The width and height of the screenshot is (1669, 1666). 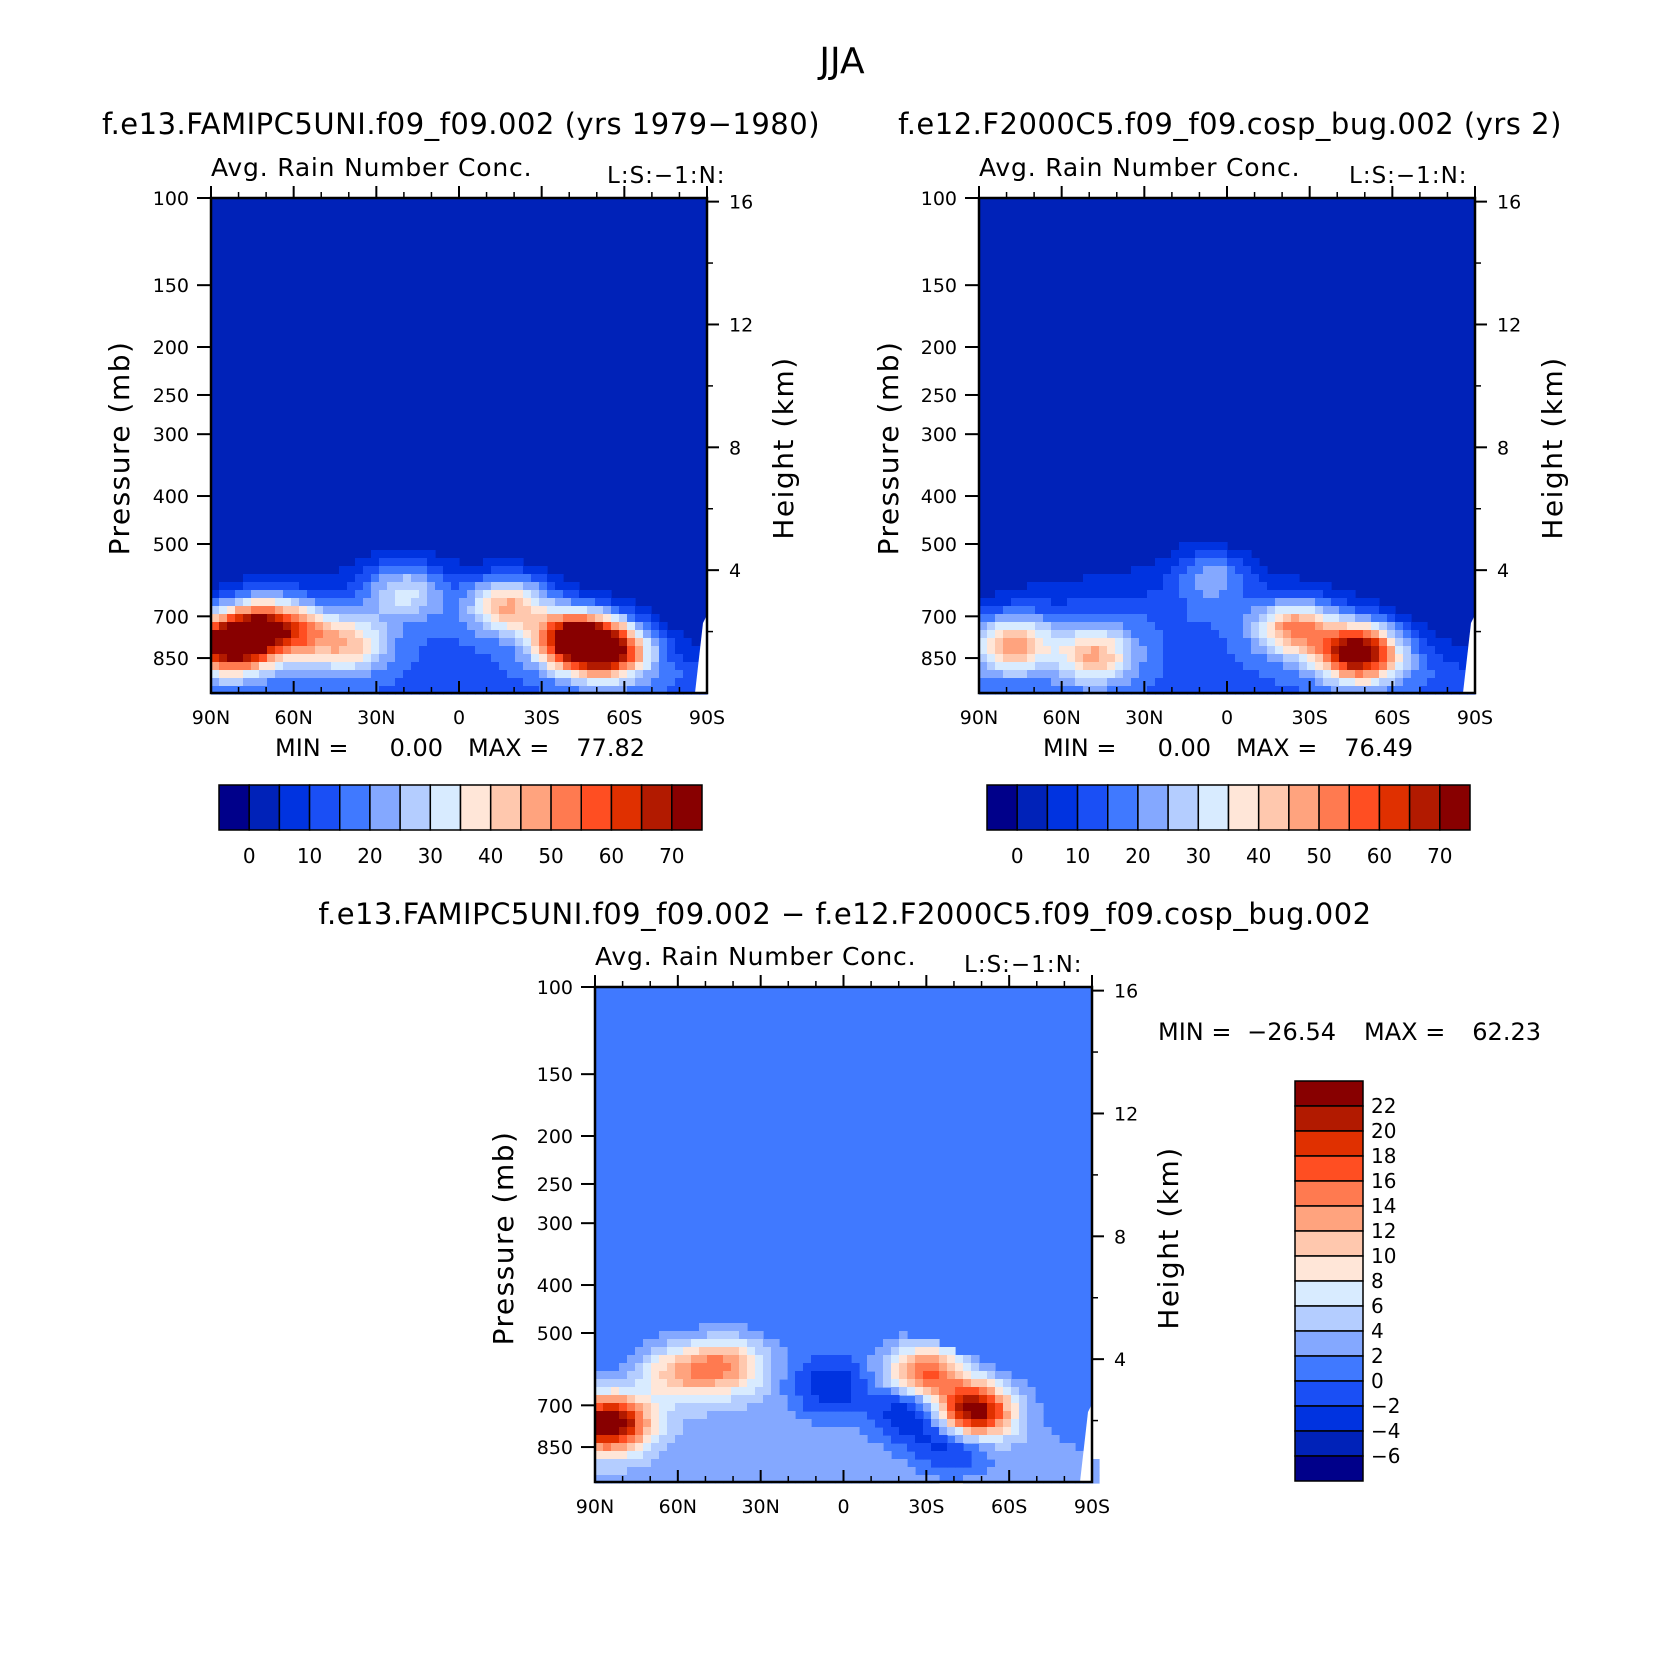 I want to click on x-tick-label: 30N, so click(x=760, y=1507).